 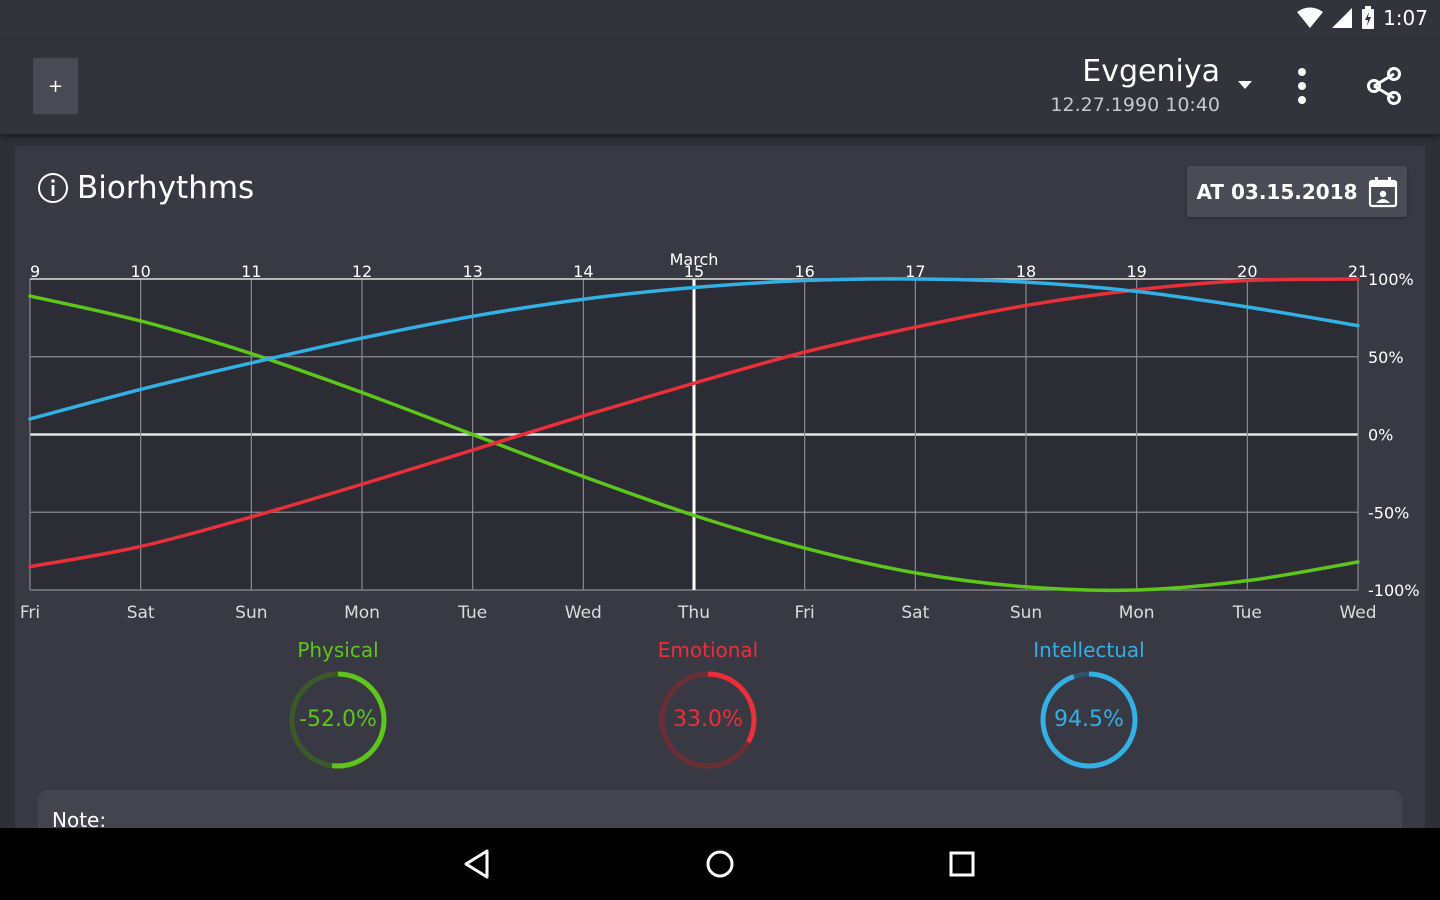 What do you see at coordinates (1386, 357) in the screenshot?
I see `y-tick-label: 50%` at bounding box center [1386, 357].